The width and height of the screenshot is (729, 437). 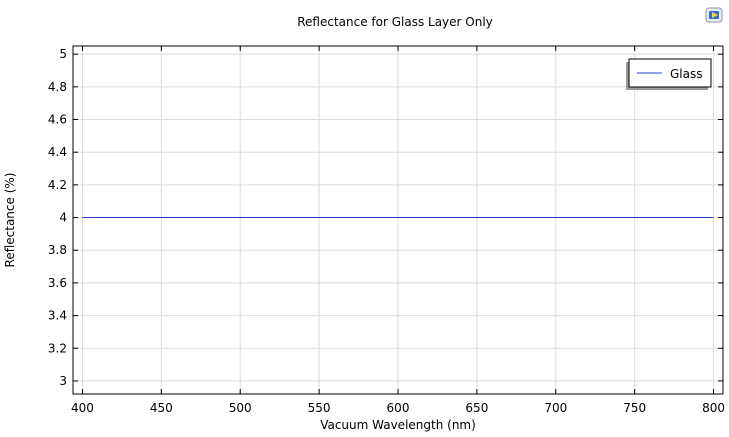 What do you see at coordinates (57, 250) in the screenshot?
I see `y-tick-label: 3.8` at bounding box center [57, 250].